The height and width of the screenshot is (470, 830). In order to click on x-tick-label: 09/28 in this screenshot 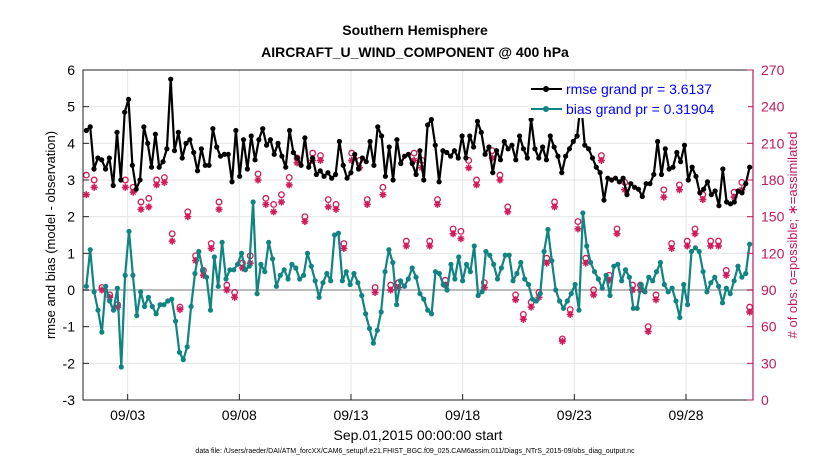, I will do `click(685, 415)`.